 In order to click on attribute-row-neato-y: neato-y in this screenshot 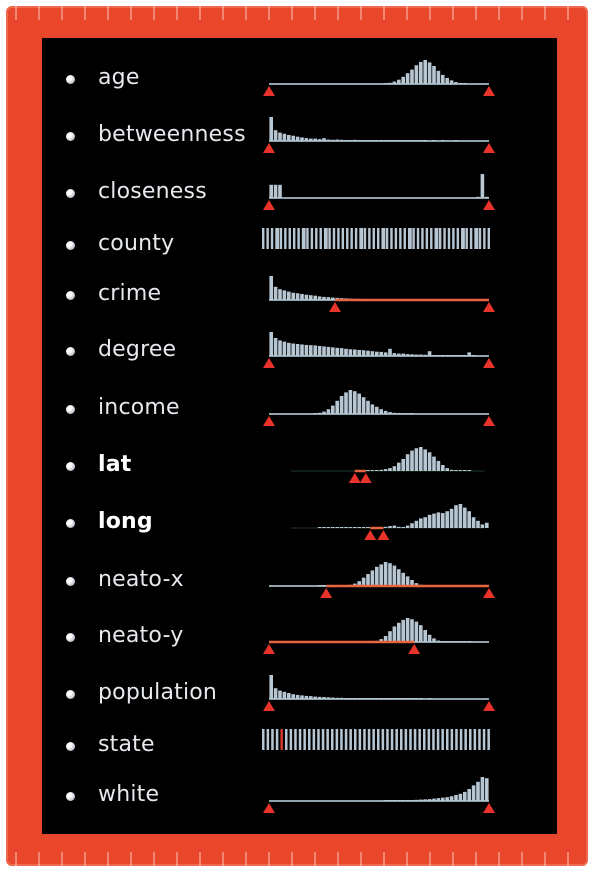, I will do `click(299, 639)`.